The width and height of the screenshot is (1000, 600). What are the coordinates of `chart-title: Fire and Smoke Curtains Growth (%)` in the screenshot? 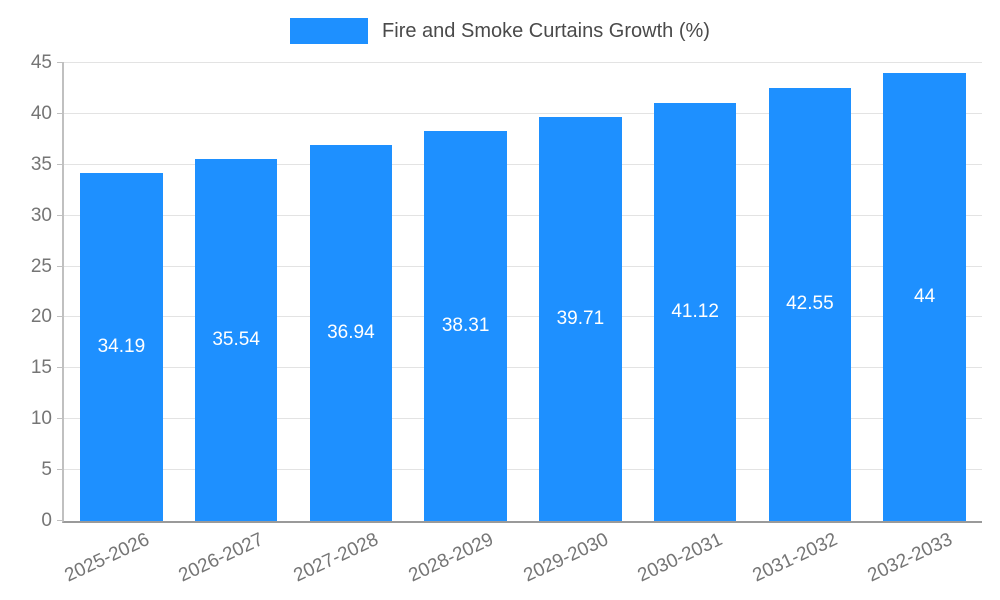 It's located at (546, 30).